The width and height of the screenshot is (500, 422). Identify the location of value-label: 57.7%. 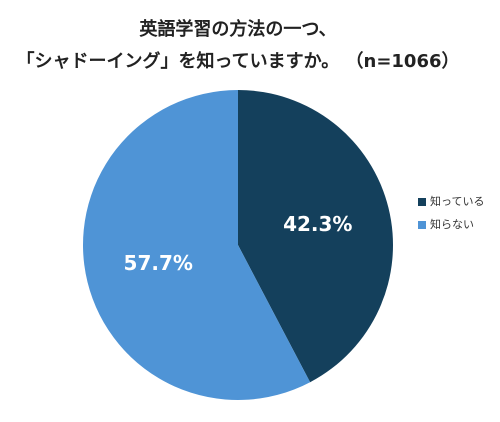
(158, 263).